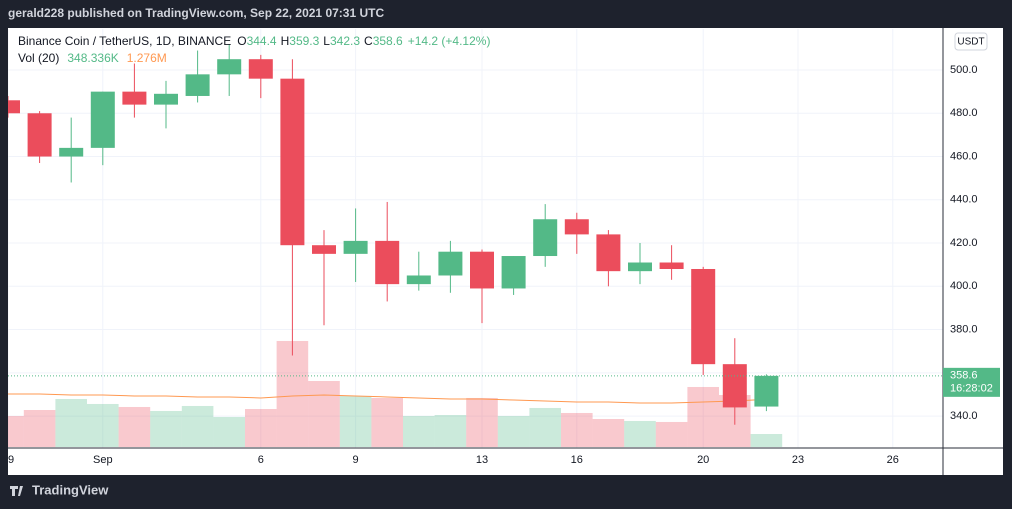  Describe the element at coordinates (285, 41) in the screenshot. I see `legend-h-label: H` at that location.